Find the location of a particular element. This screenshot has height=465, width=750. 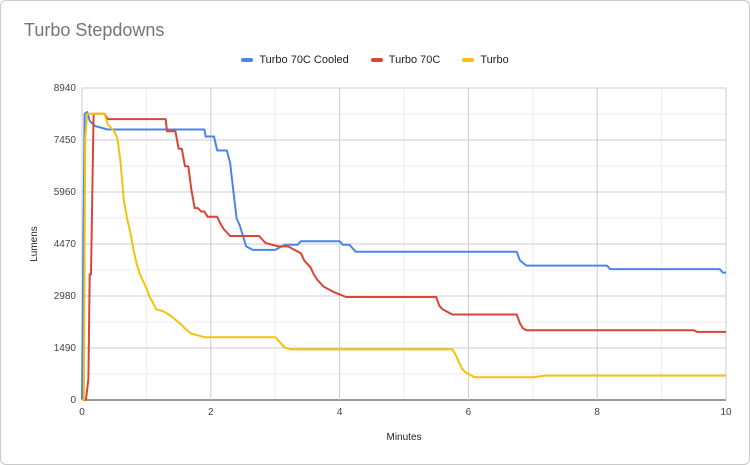

y-tick-label: 8940 is located at coordinates (65, 88).